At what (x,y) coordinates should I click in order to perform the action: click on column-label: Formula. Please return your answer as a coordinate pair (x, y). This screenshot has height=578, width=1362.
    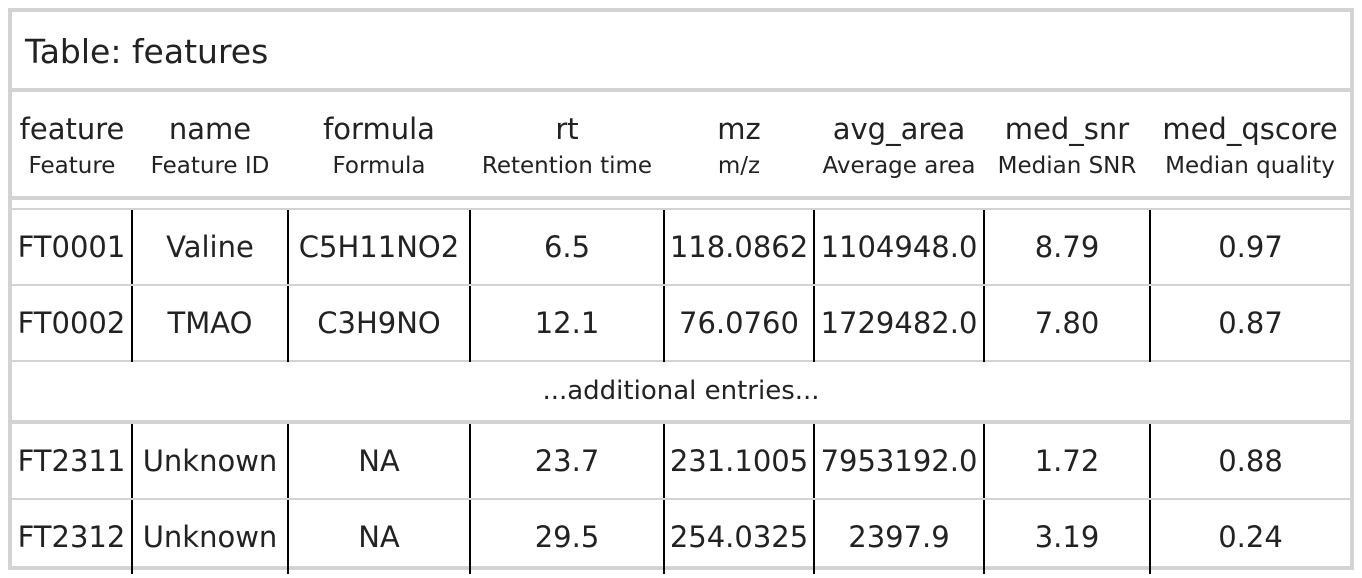
    Looking at the image, I should click on (379, 166).